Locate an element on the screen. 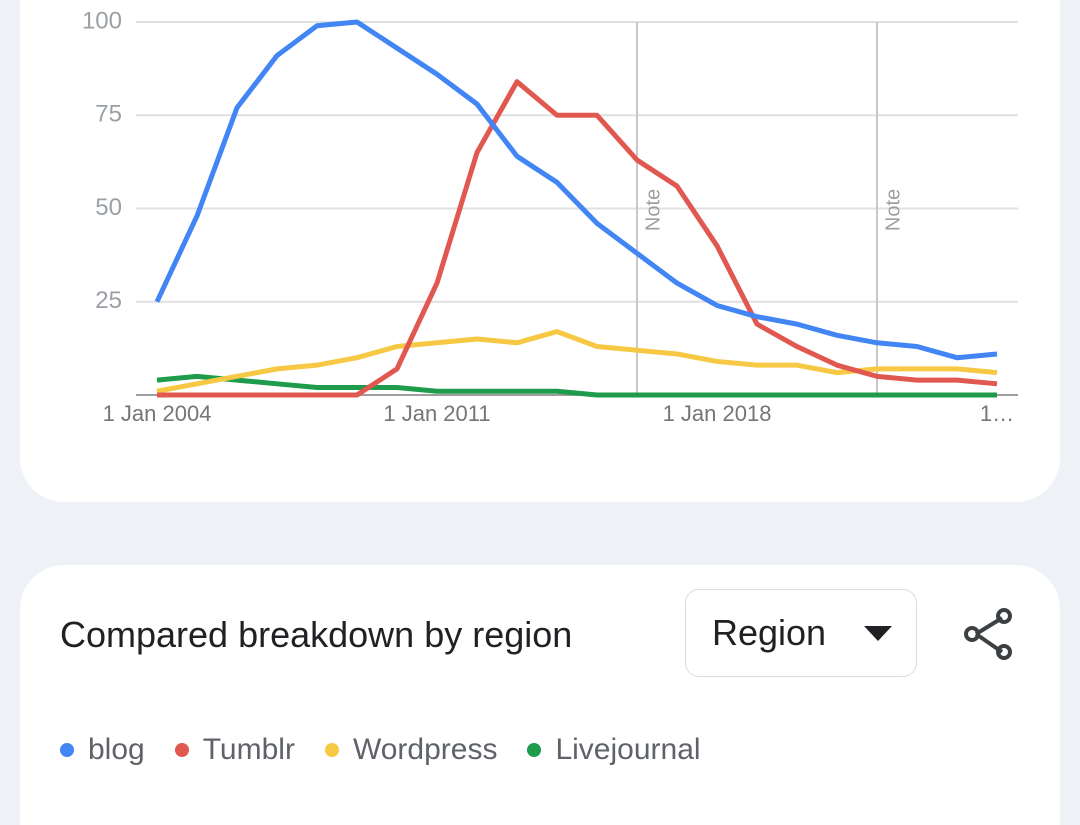 This screenshot has width=1080, height=825. legend-label: Tumblr is located at coordinates (248, 749).